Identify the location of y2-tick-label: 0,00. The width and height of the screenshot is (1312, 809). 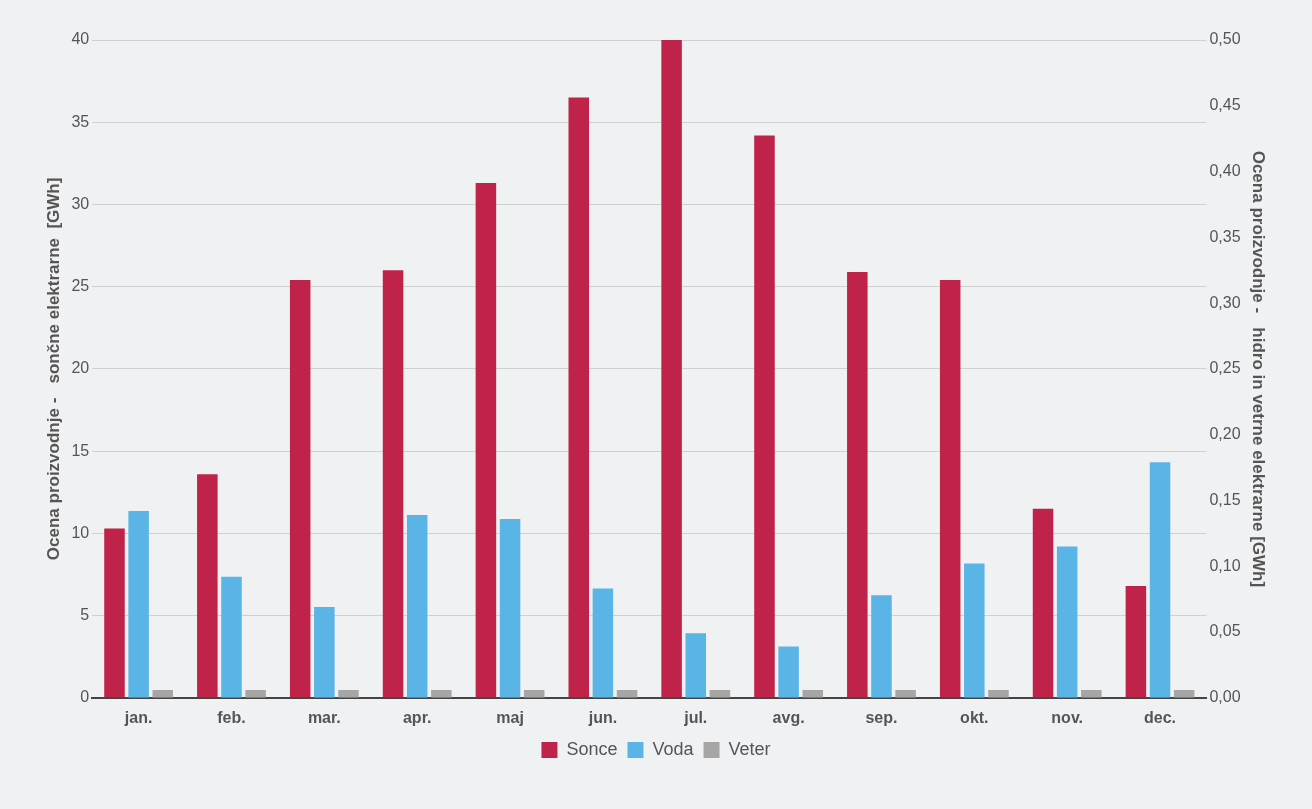
(1225, 697).